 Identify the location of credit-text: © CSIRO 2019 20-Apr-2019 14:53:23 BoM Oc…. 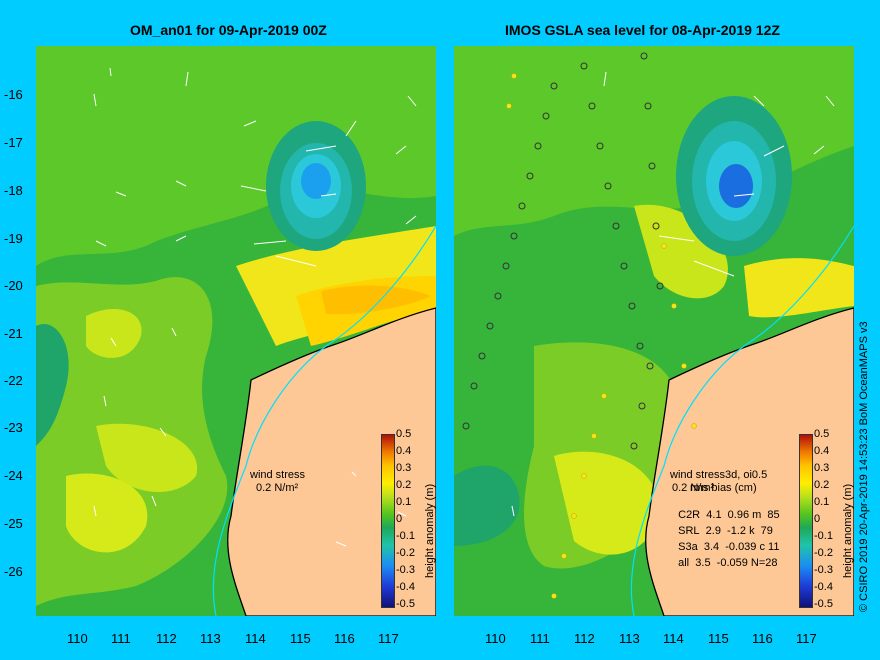
(864, 466).